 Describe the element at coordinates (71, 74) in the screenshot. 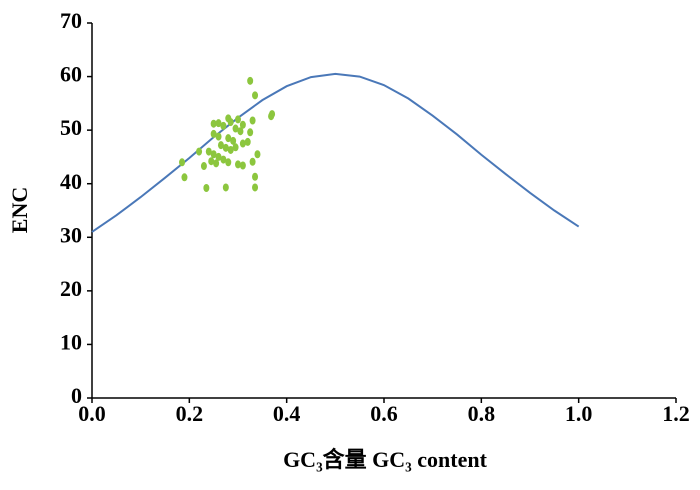

I see `y-tick-label: 60` at that location.